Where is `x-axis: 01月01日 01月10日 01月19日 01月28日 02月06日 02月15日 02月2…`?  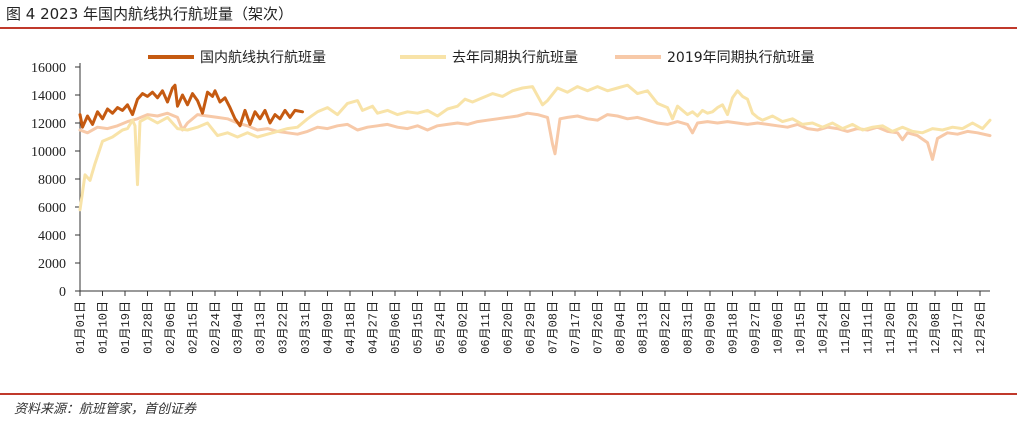
x-axis: 01月01日 01月10日 01月19日 01月28日 02月06日 02月15日 02月2… is located at coordinates (532, 322).